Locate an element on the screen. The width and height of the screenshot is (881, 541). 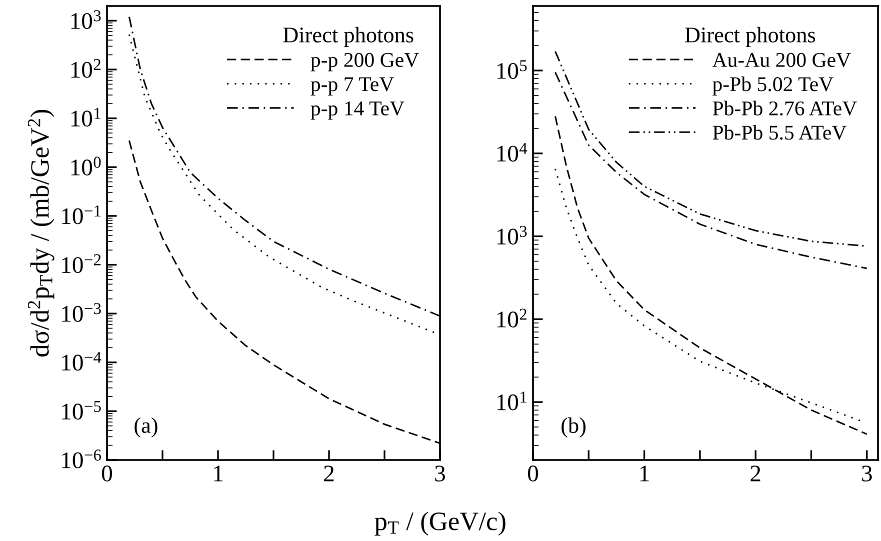
y-tick-label: 10$^{−5}$ is located at coordinates (81, 410).